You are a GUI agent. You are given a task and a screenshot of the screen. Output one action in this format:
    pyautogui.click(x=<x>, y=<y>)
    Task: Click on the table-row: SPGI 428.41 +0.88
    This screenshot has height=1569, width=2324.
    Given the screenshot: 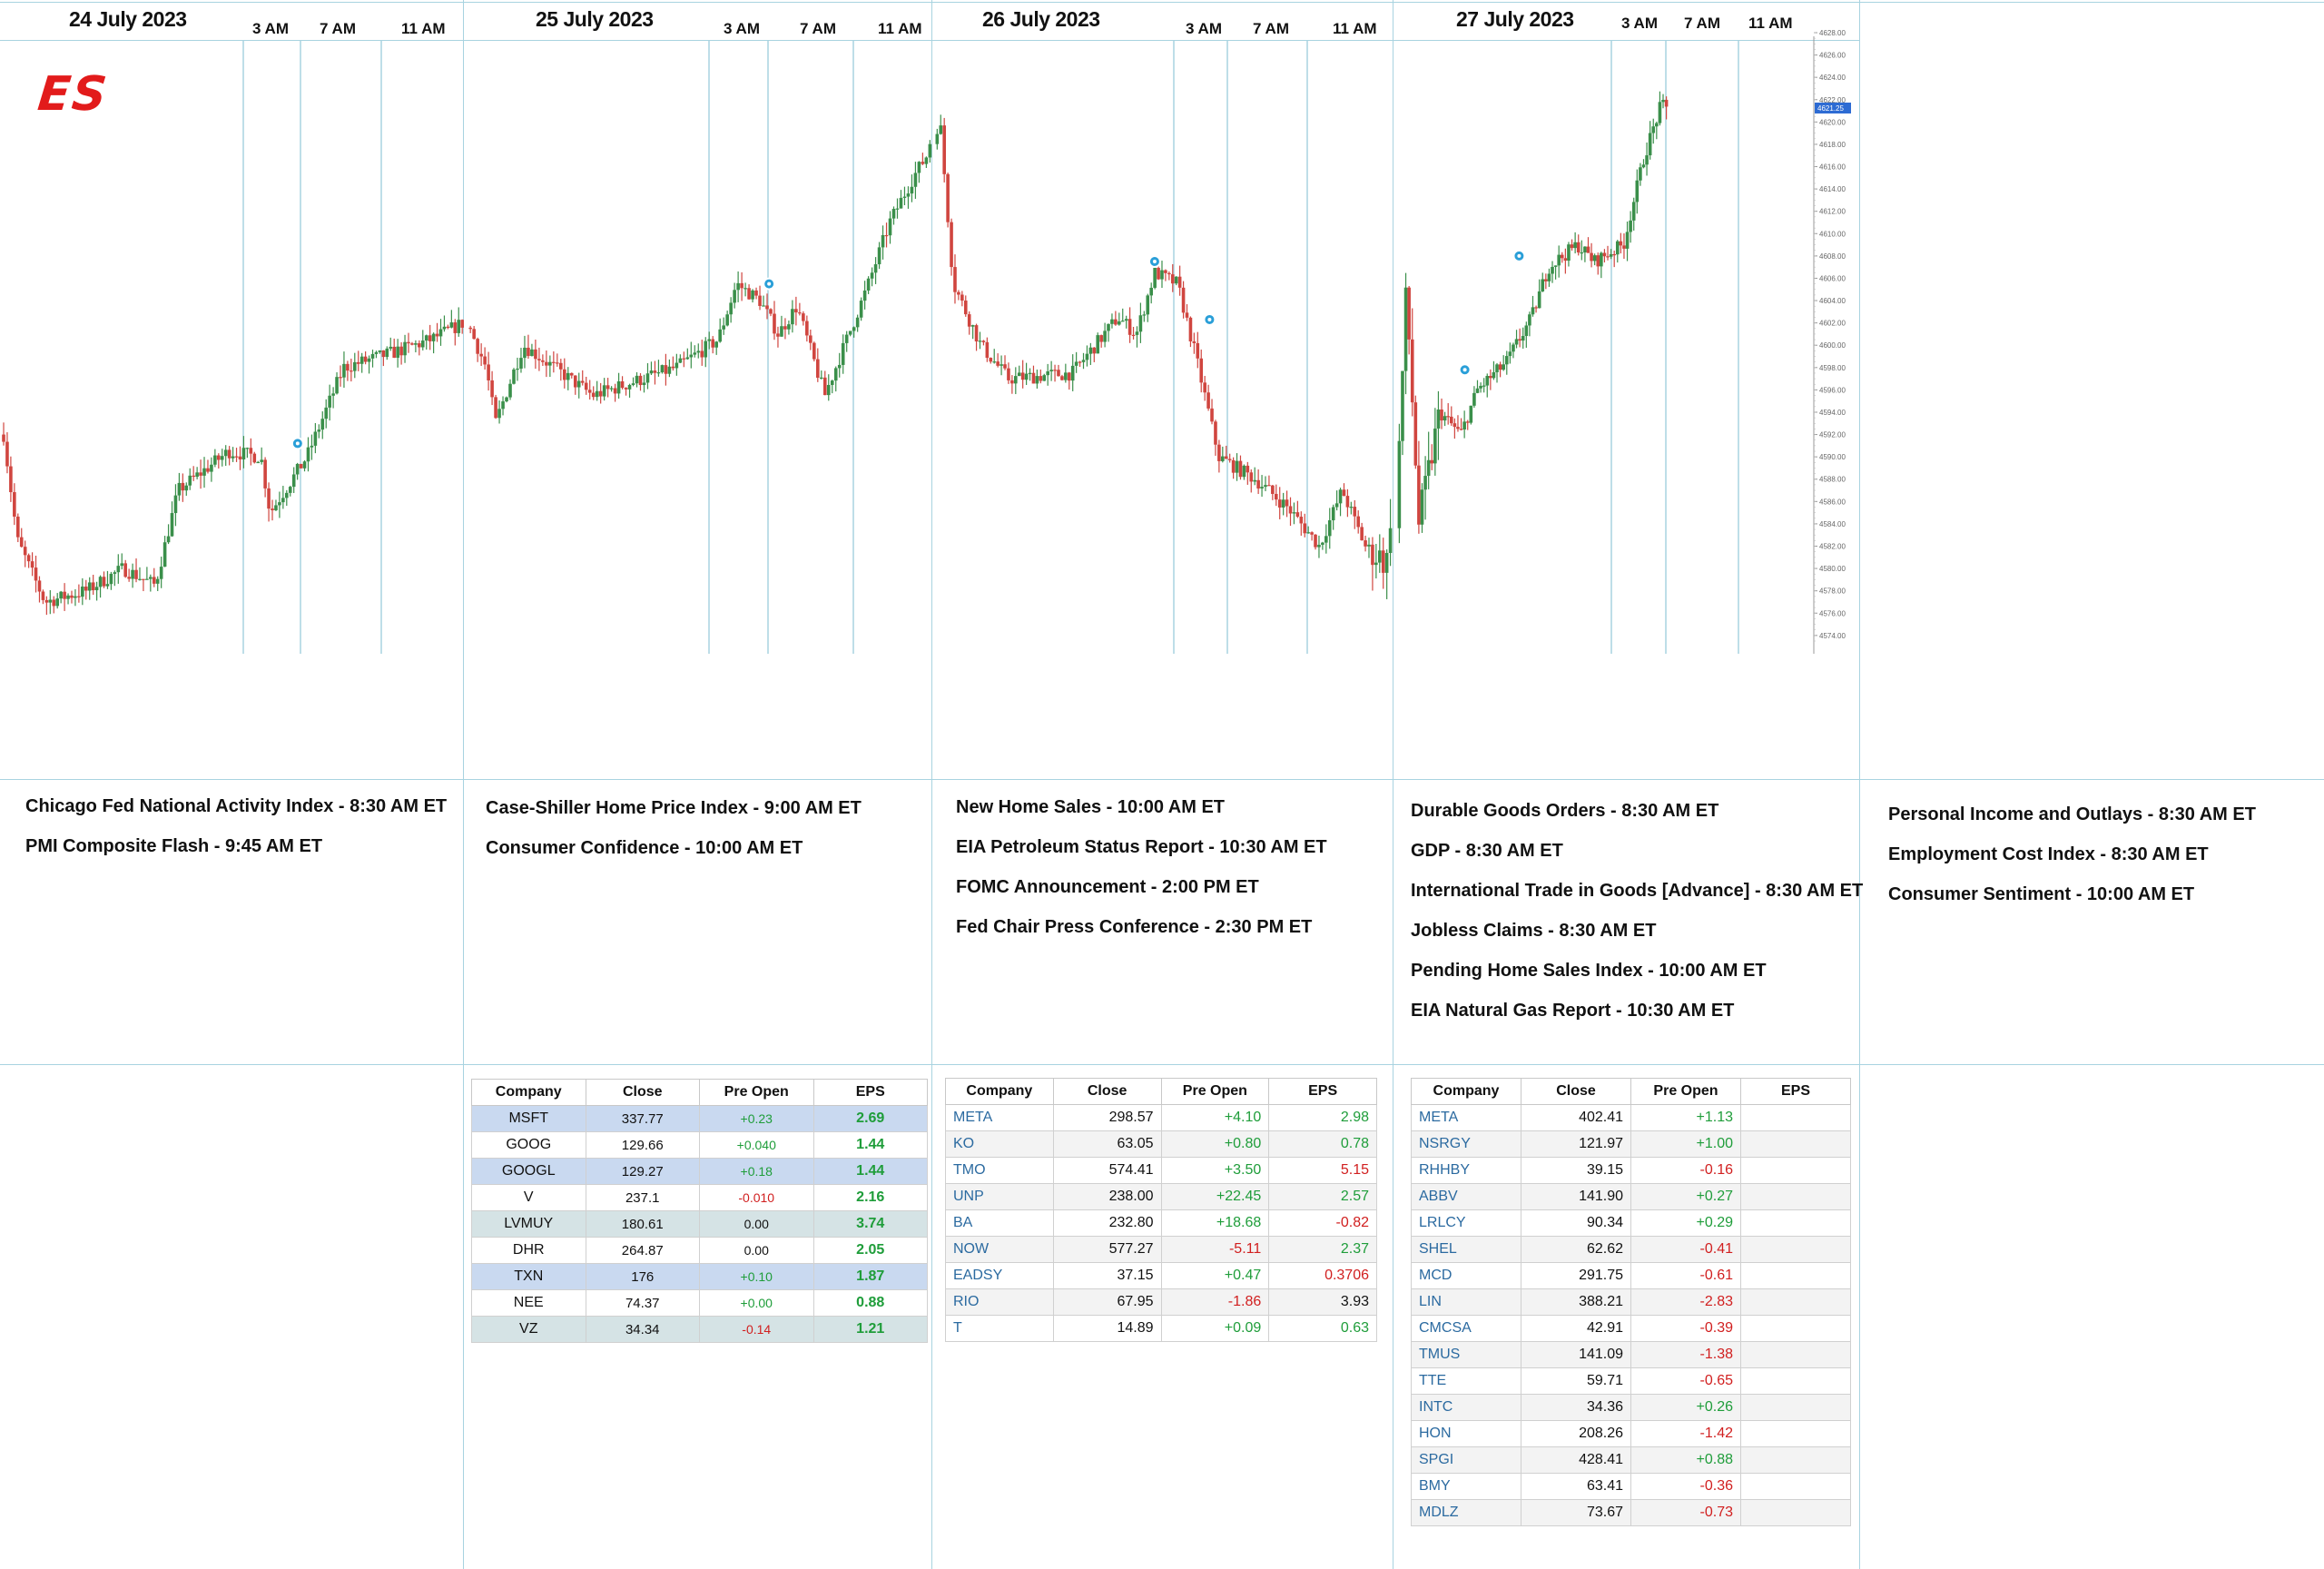 What is the action you would take?
    pyautogui.click(x=1631, y=1460)
    